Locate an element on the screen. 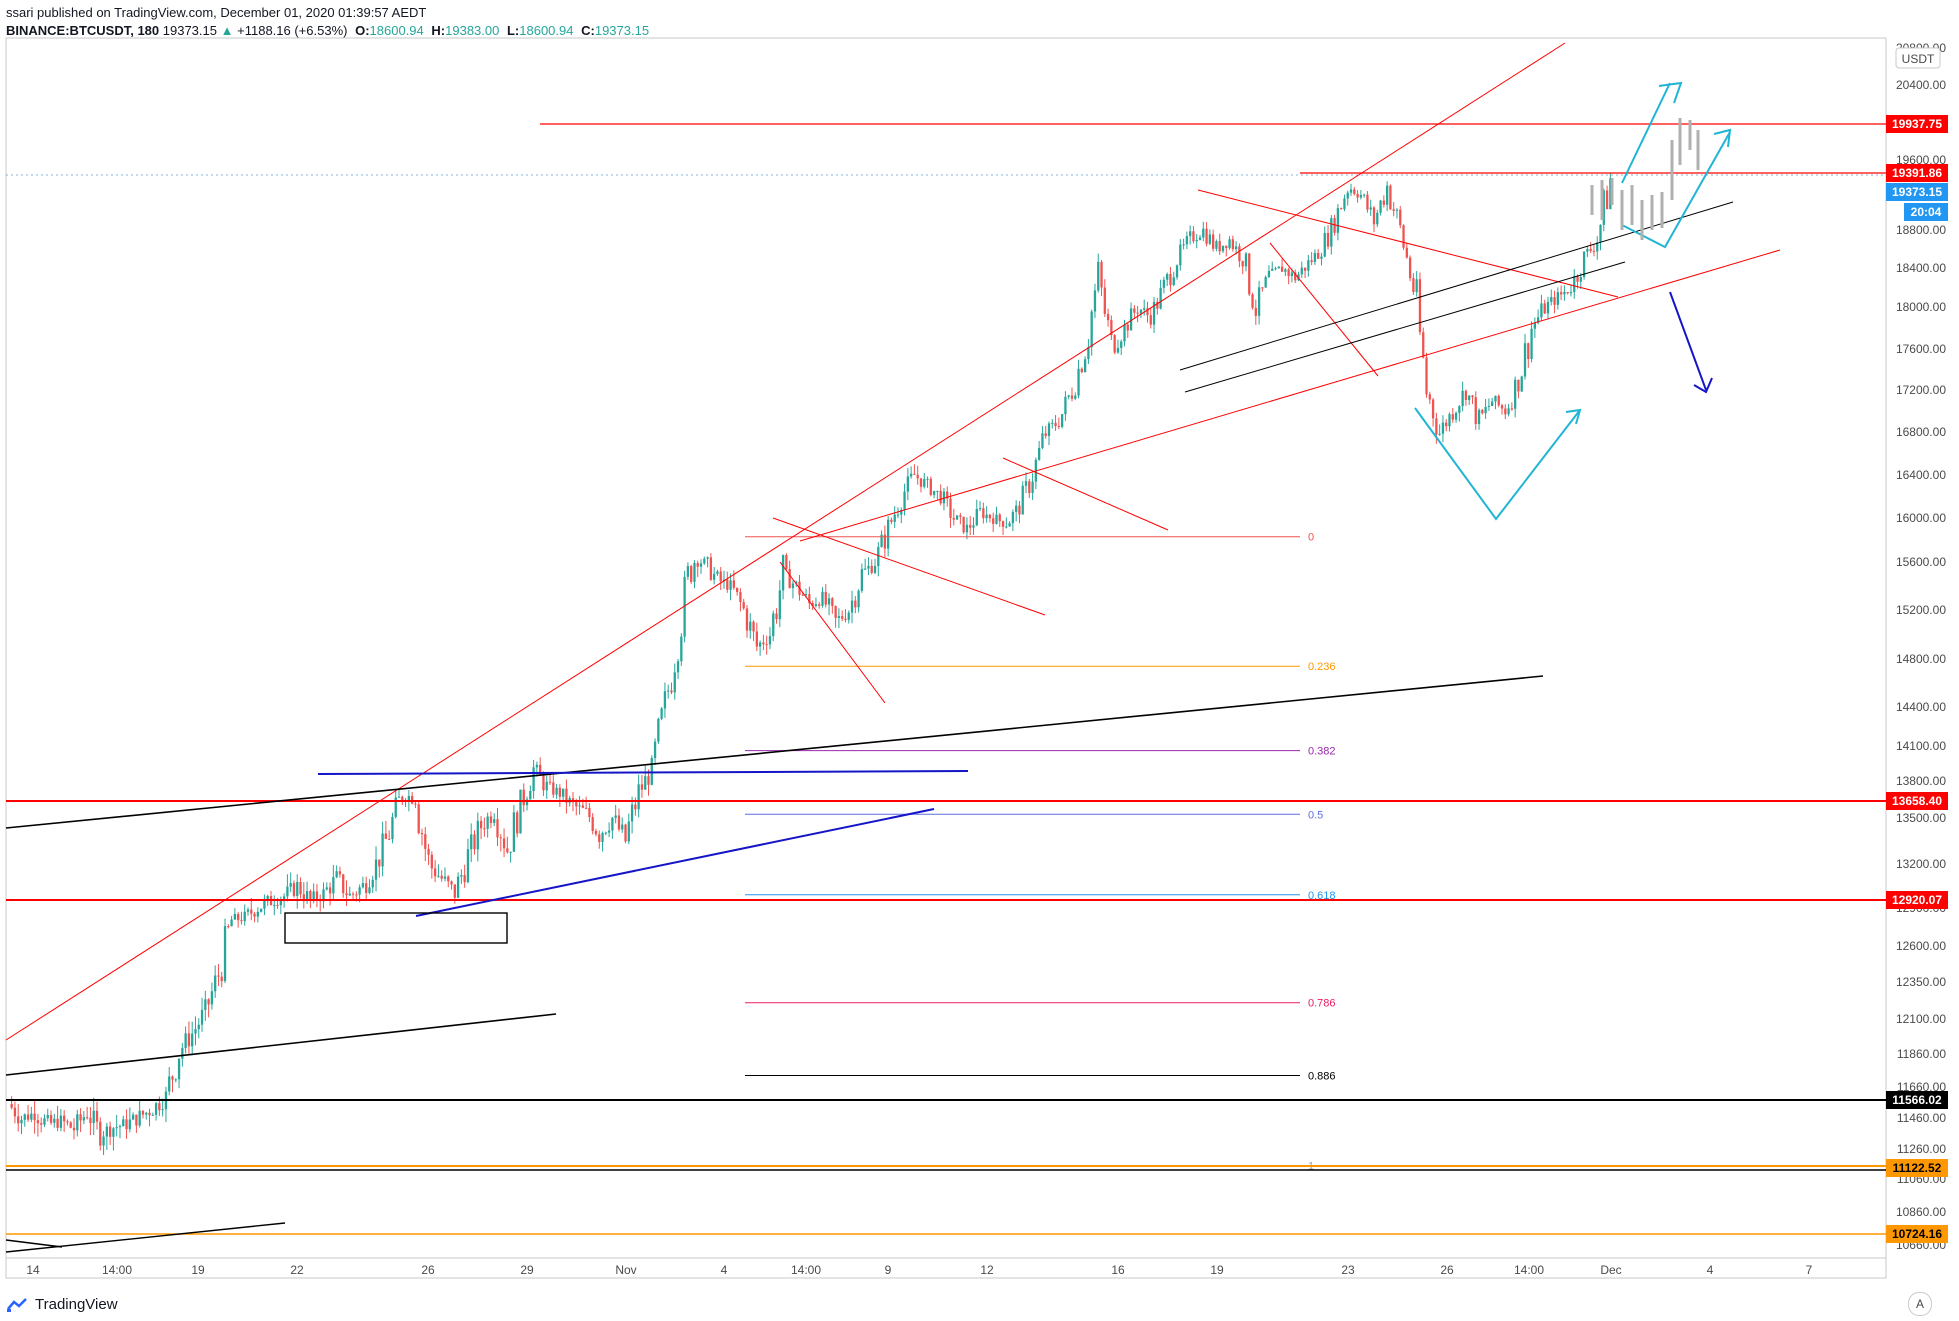  open-label: O: is located at coordinates (362, 30).